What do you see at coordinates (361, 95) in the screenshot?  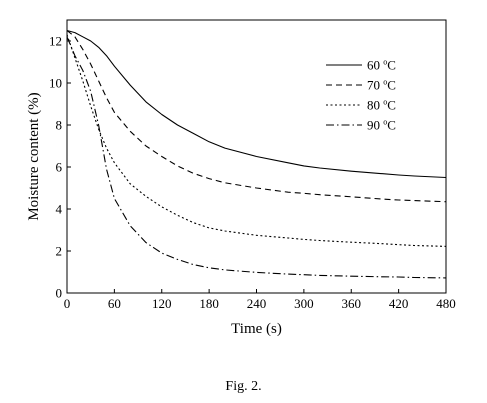 I see `legend: 60 oC 70 oC 80 oC 90 oC` at bounding box center [361, 95].